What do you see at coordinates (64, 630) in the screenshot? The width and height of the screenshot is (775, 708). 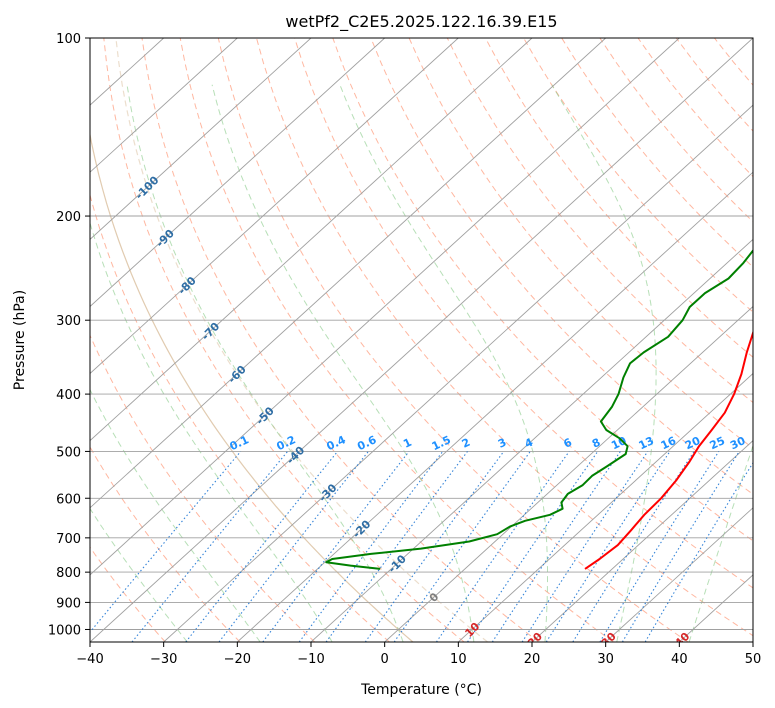 I see `y-tick-label: 1000` at bounding box center [64, 630].